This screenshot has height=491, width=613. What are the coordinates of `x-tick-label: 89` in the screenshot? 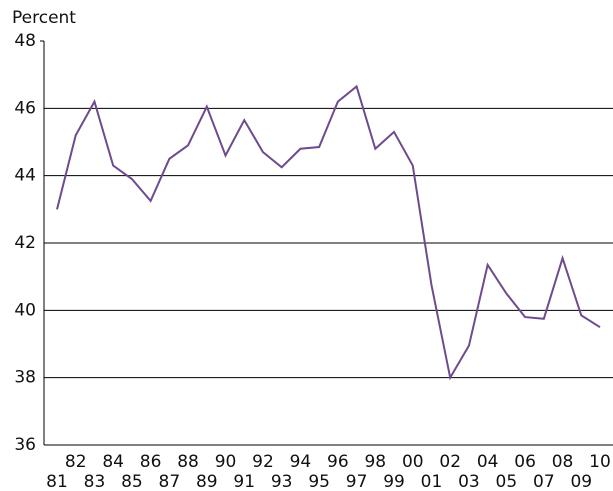 It's located at (207, 481).